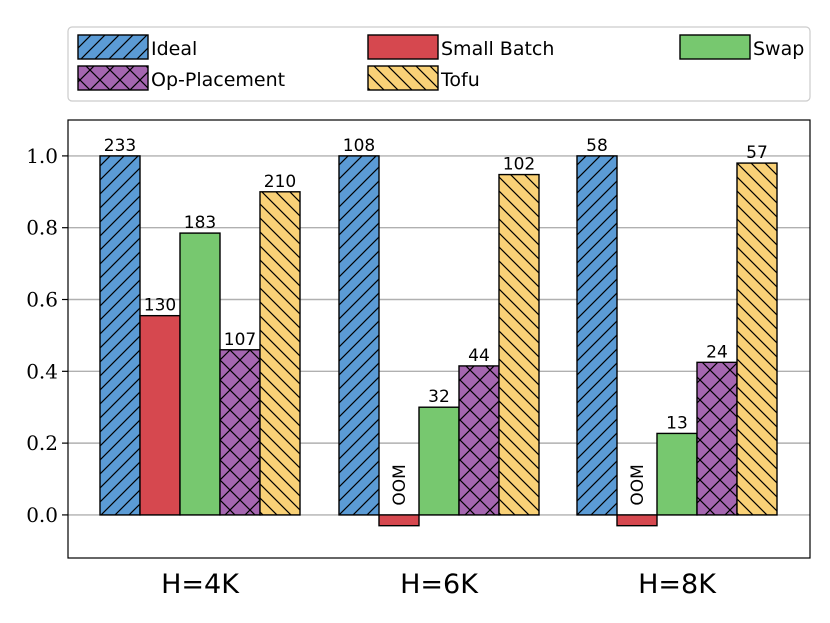 The height and width of the screenshot is (623, 830). I want to click on legend-label: Small Batch, so click(497, 49).